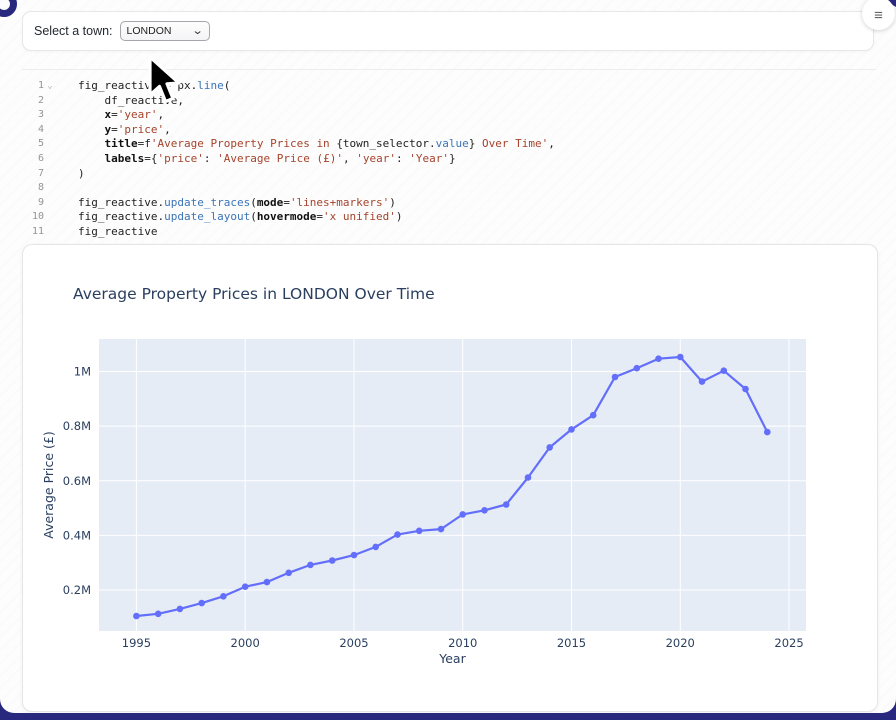  What do you see at coordinates (40, 158) in the screenshot?
I see `line-number: 6` at bounding box center [40, 158].